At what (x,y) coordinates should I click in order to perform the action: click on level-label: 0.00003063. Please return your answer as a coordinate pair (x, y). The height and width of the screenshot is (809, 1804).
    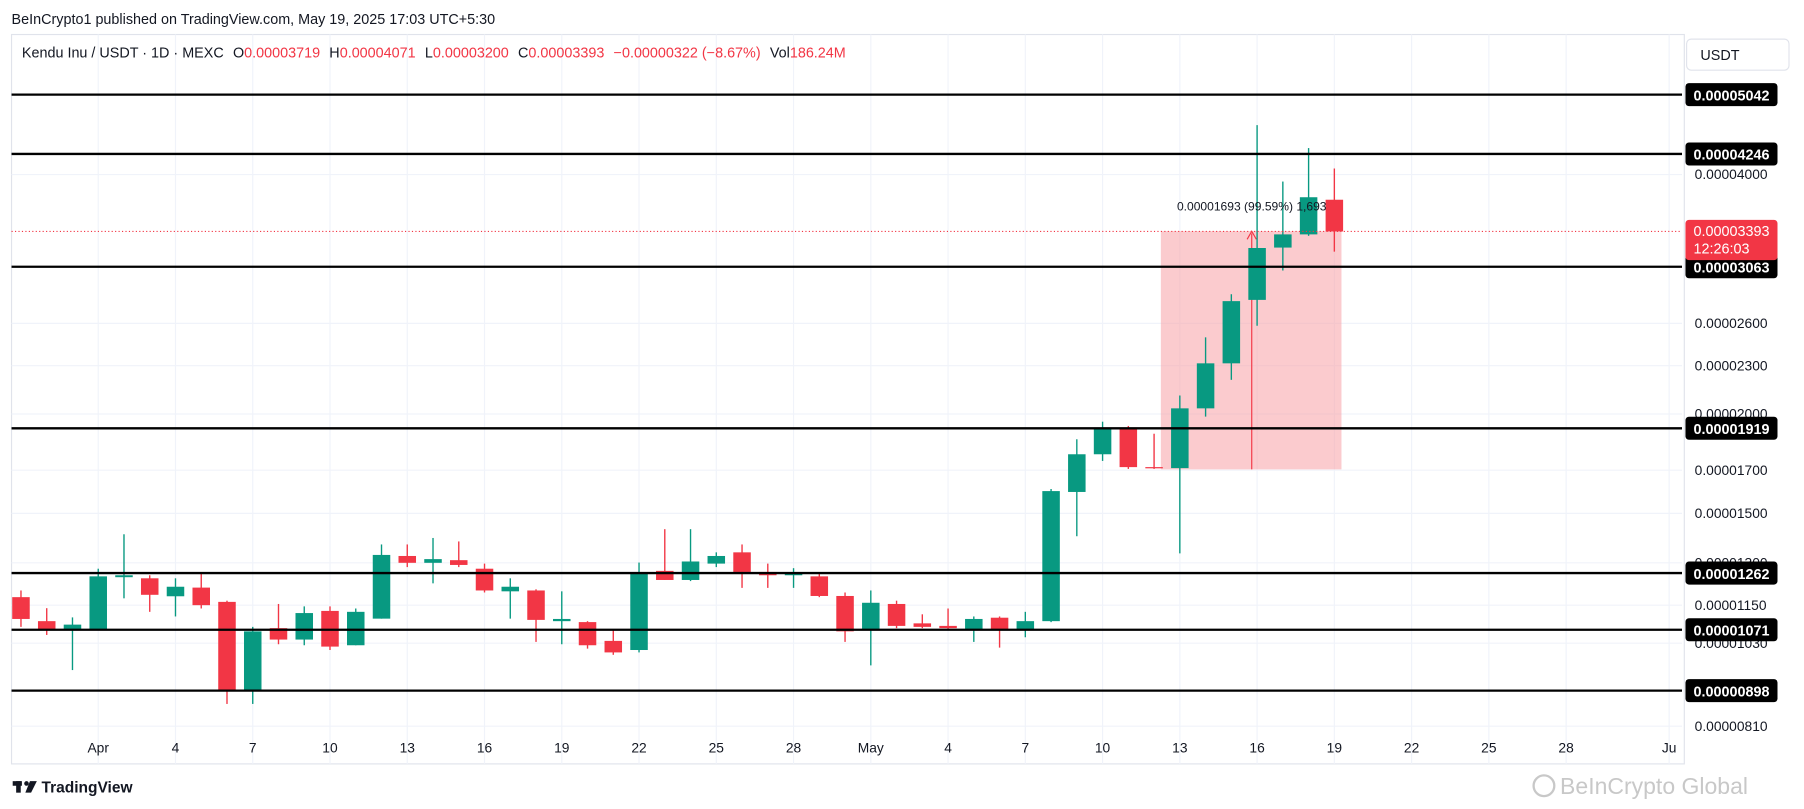
    Looking at the image, I should click on (1732, 269).